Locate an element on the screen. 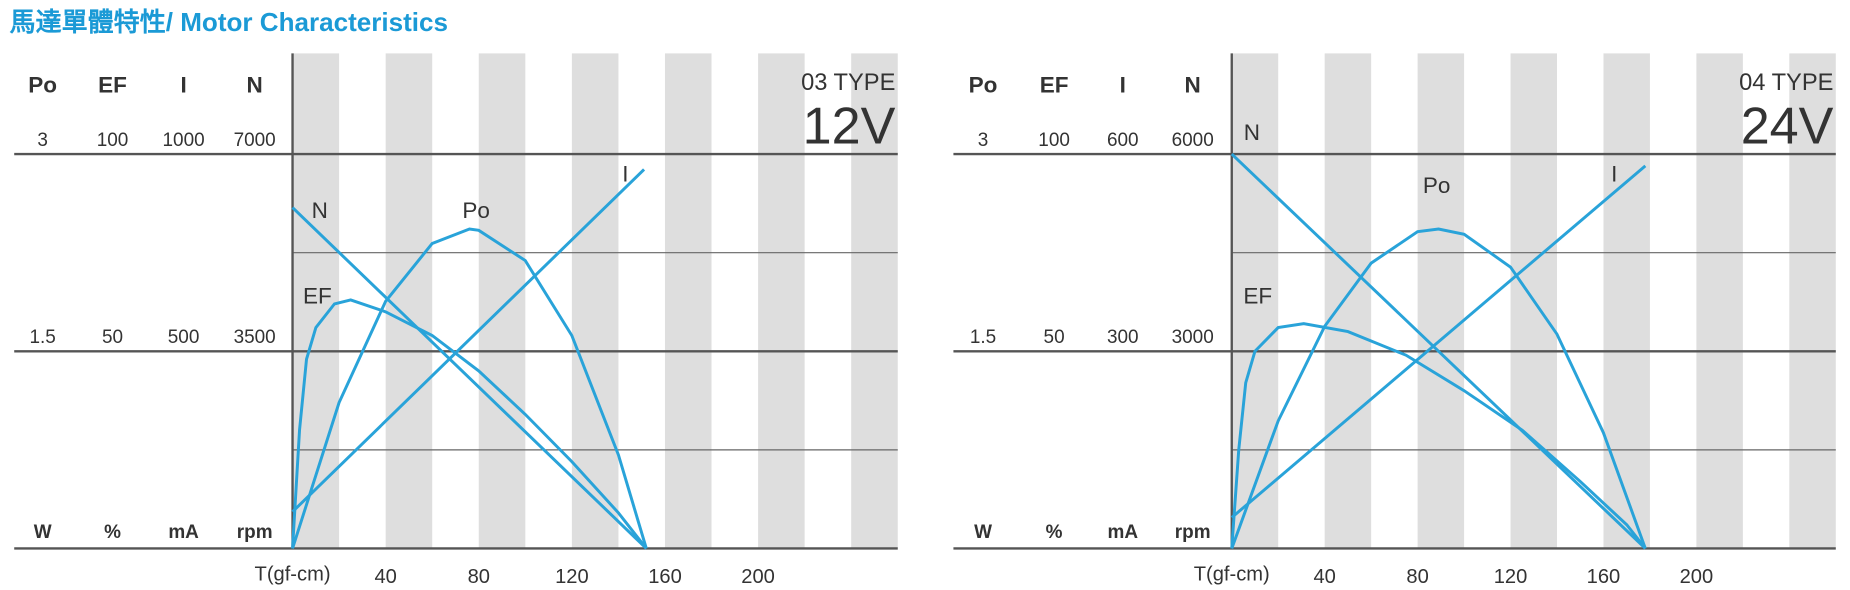  y-tick-label: 300 is located at coordinates (1123, 337).